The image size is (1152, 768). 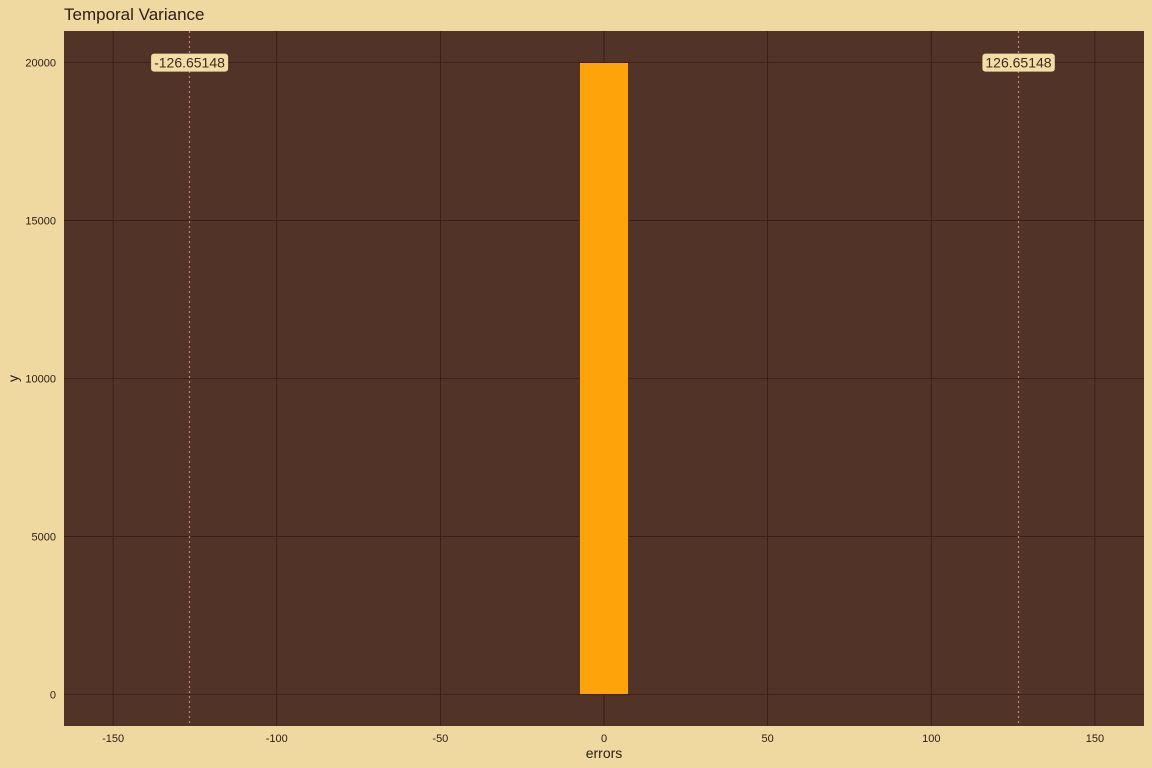 I want to click on y-tick-label: 5000, so click(x=44, y=537).